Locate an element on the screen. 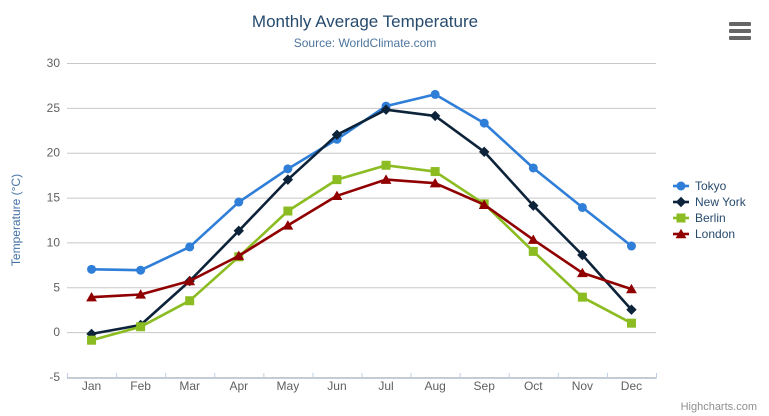  chart-title: Monthly Average Temperature is located at coordinates (365, 21).